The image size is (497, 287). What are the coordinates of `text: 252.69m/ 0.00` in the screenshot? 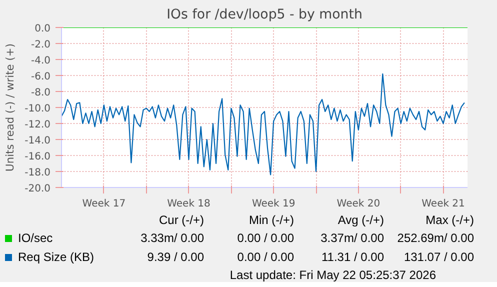 It's located at (435, 239).